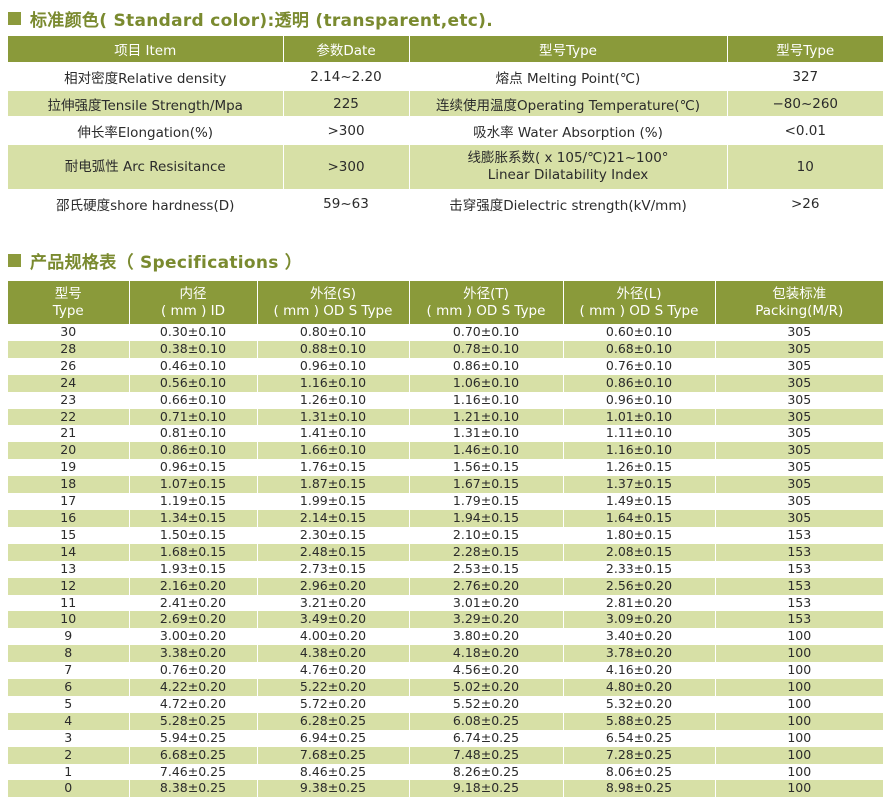 The height and width of the screenshot is (810, 891). Describe the element at coordinates (639, 654) in the screenshot. I see `od-l-cell: 3.78±0.20` at that location.